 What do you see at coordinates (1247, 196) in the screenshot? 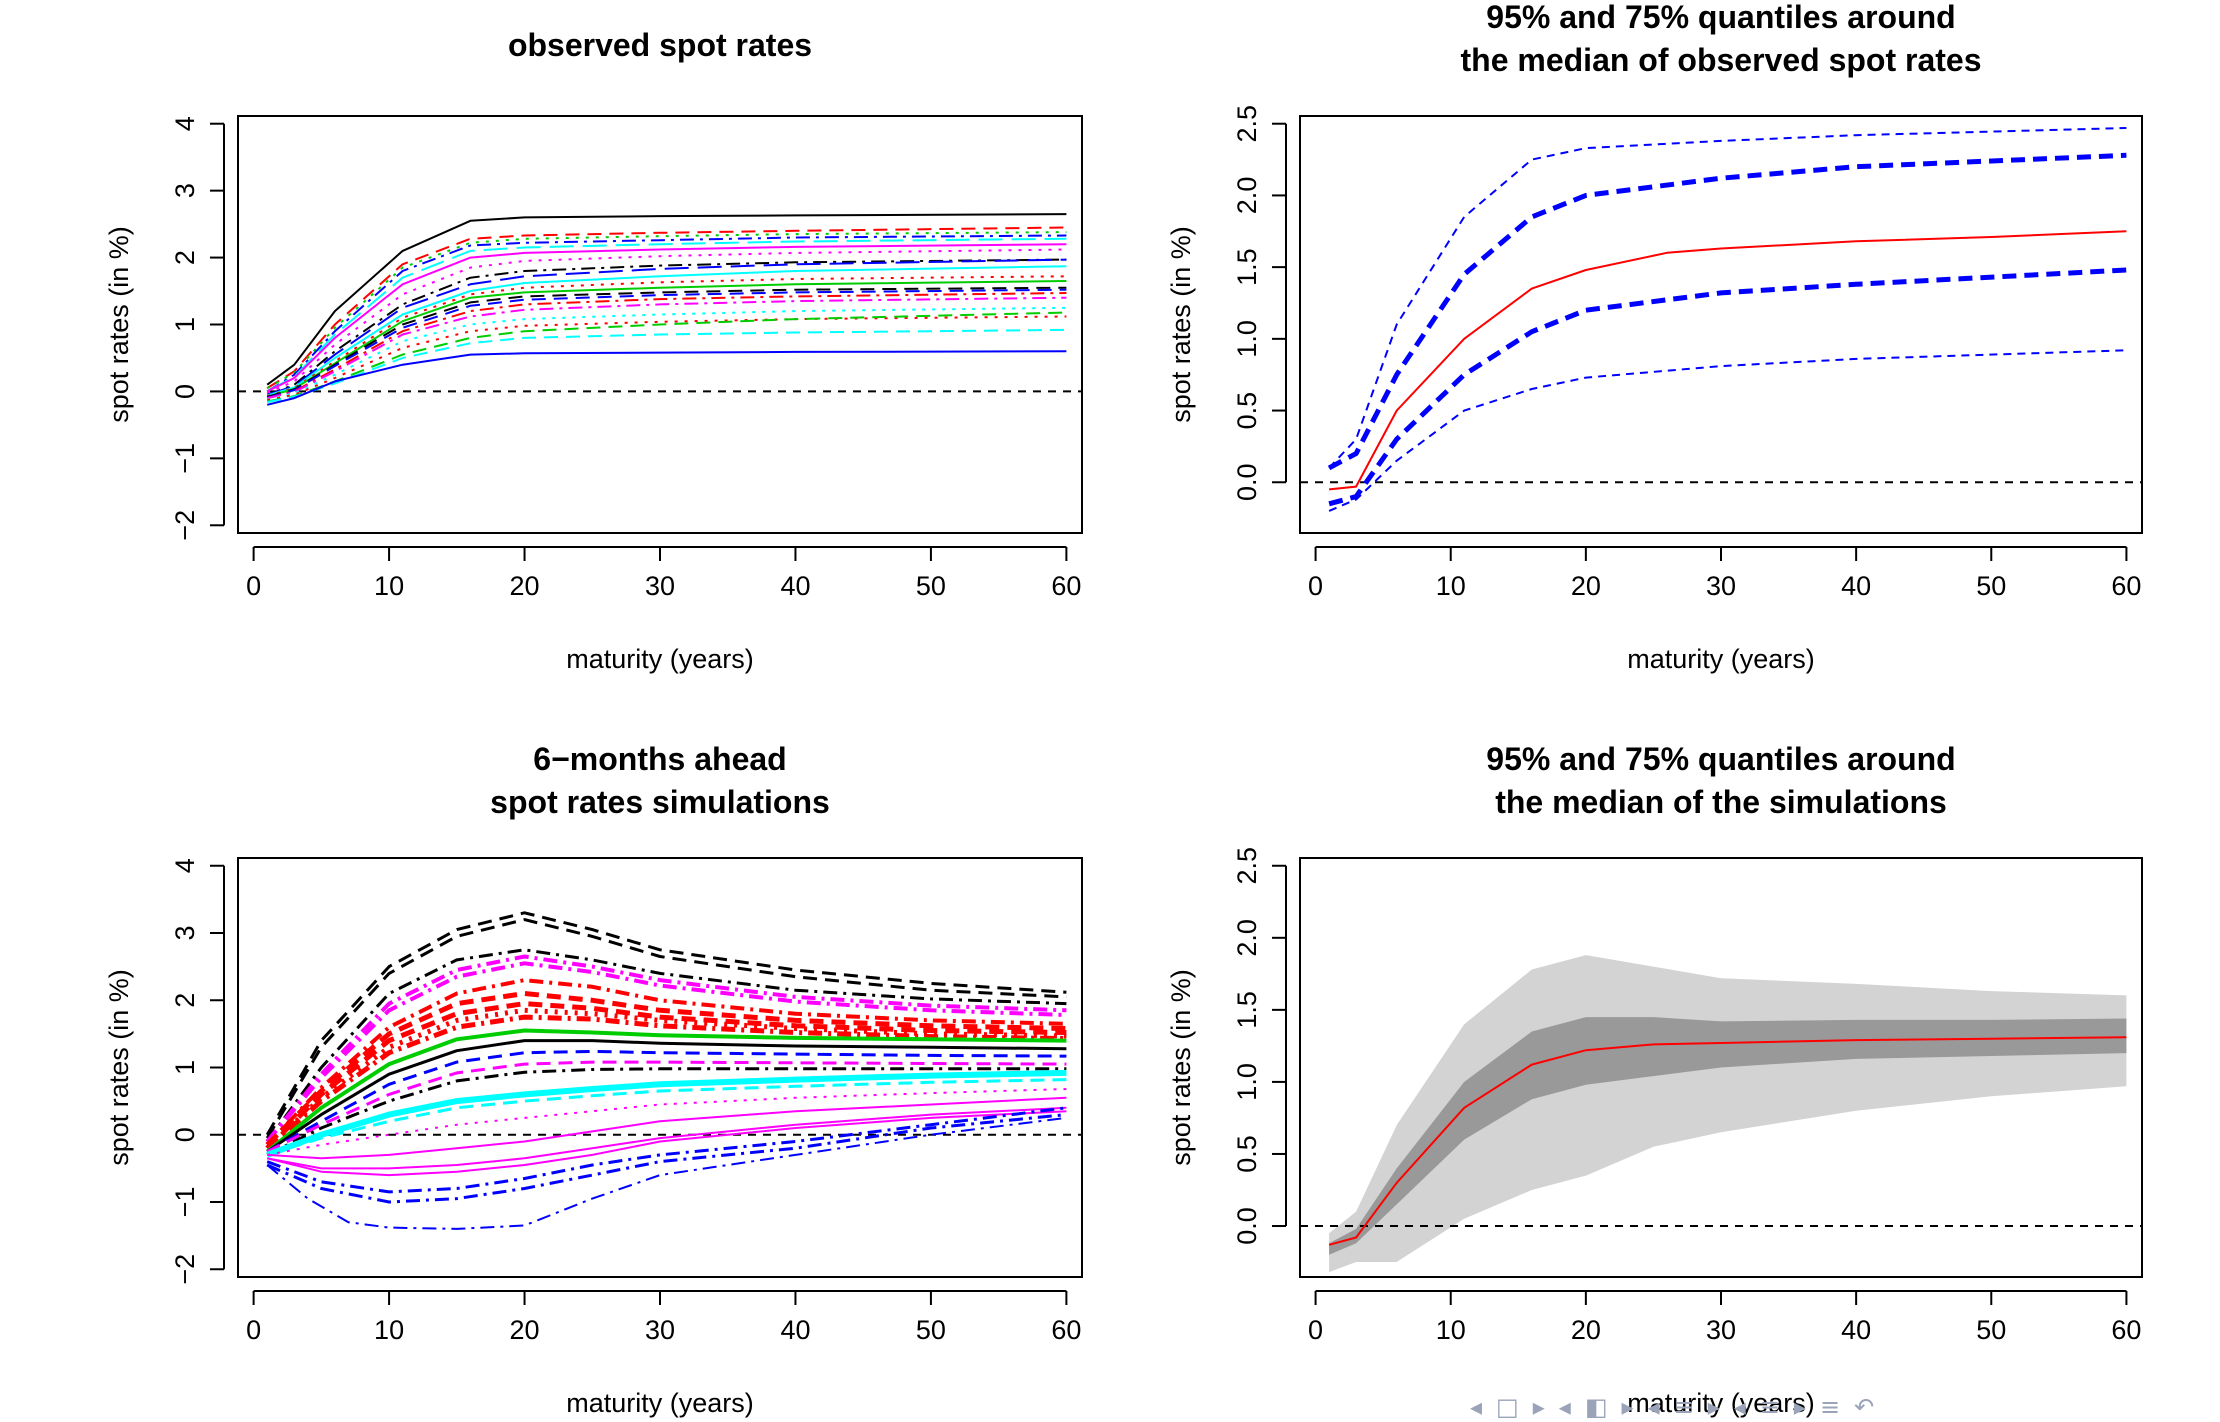
I see `y-tick-label: 2.0` at bounding box center [1247, 196].